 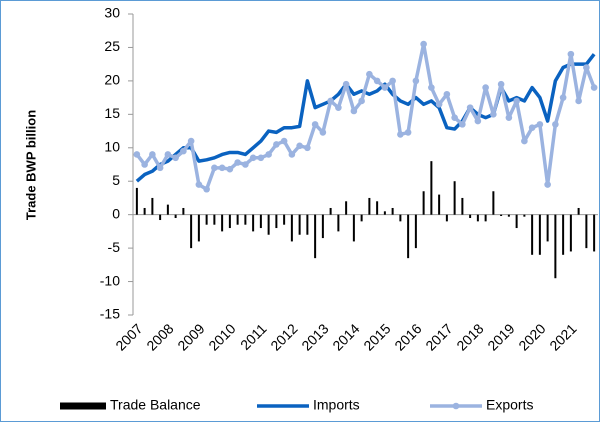 What do you see at coordinates (116, 213) in the screenshot?
I see `y-tick-label: 0` at bounding box center [116, 213].